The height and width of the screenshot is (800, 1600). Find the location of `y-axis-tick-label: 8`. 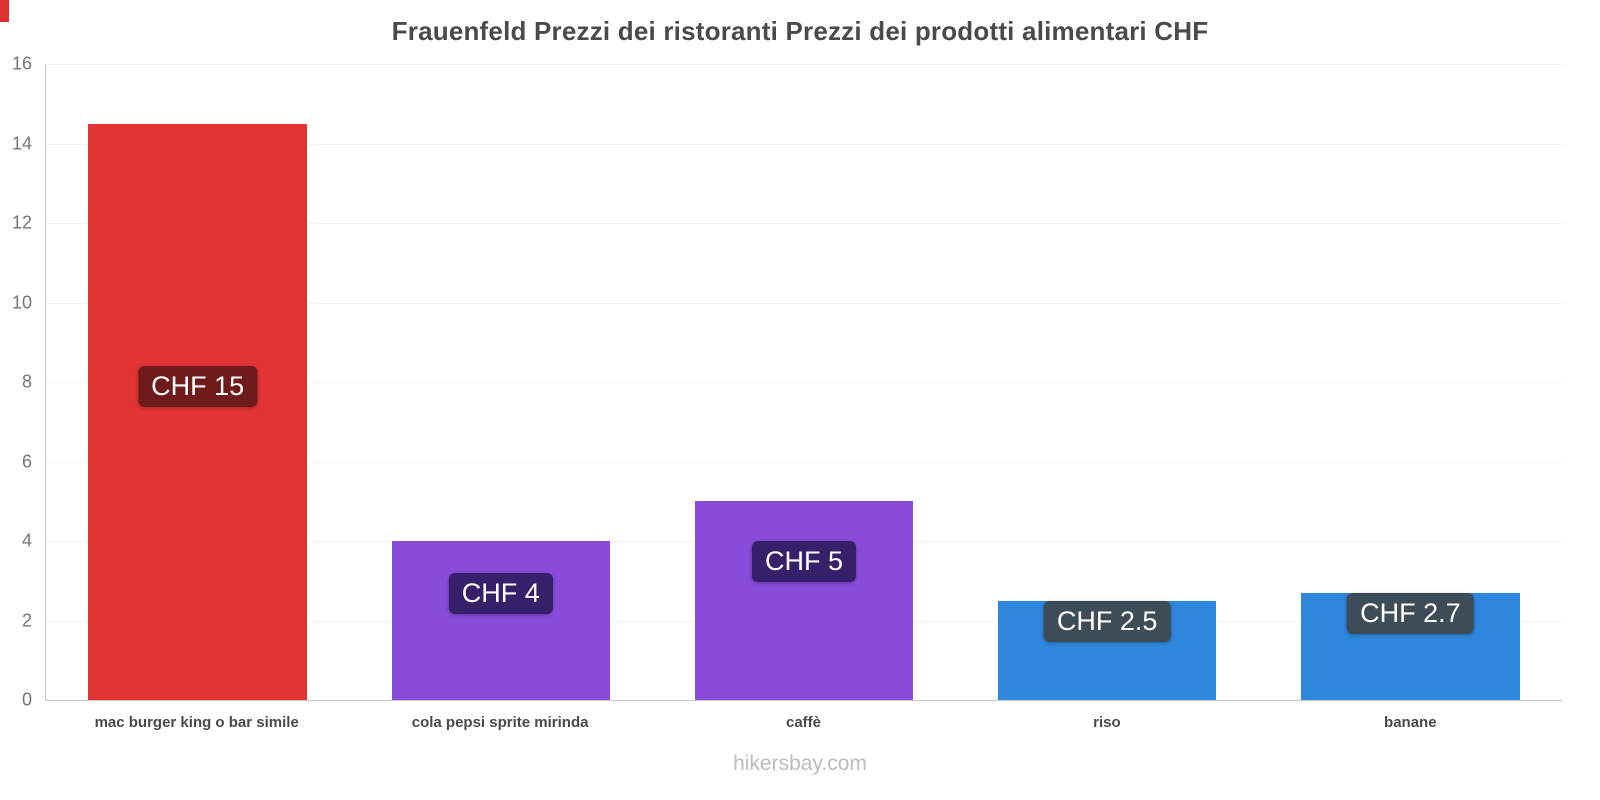

y-axis-tick-label: 8 is located at coordinates (26, 381).